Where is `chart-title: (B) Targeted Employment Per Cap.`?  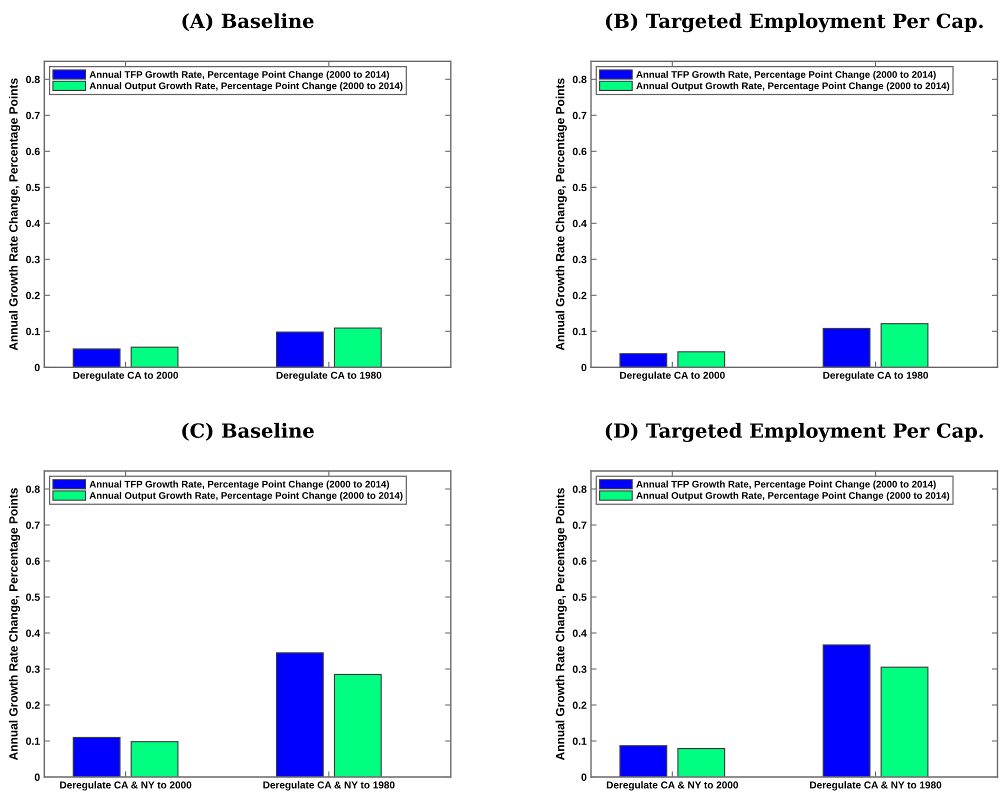 chart-title: (B) Targeted Employment Per Cap. is located at coordinates (794, 22).